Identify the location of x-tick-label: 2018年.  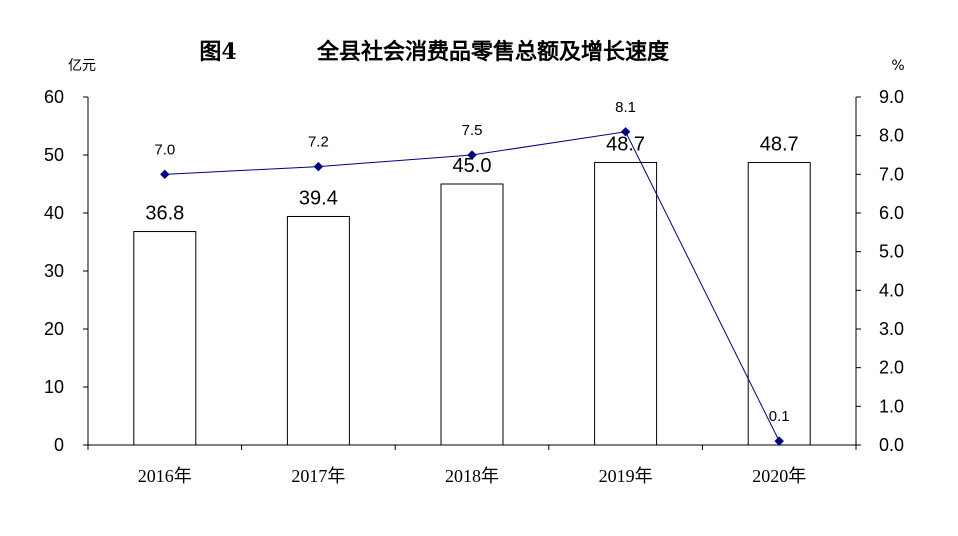
(472, 476).